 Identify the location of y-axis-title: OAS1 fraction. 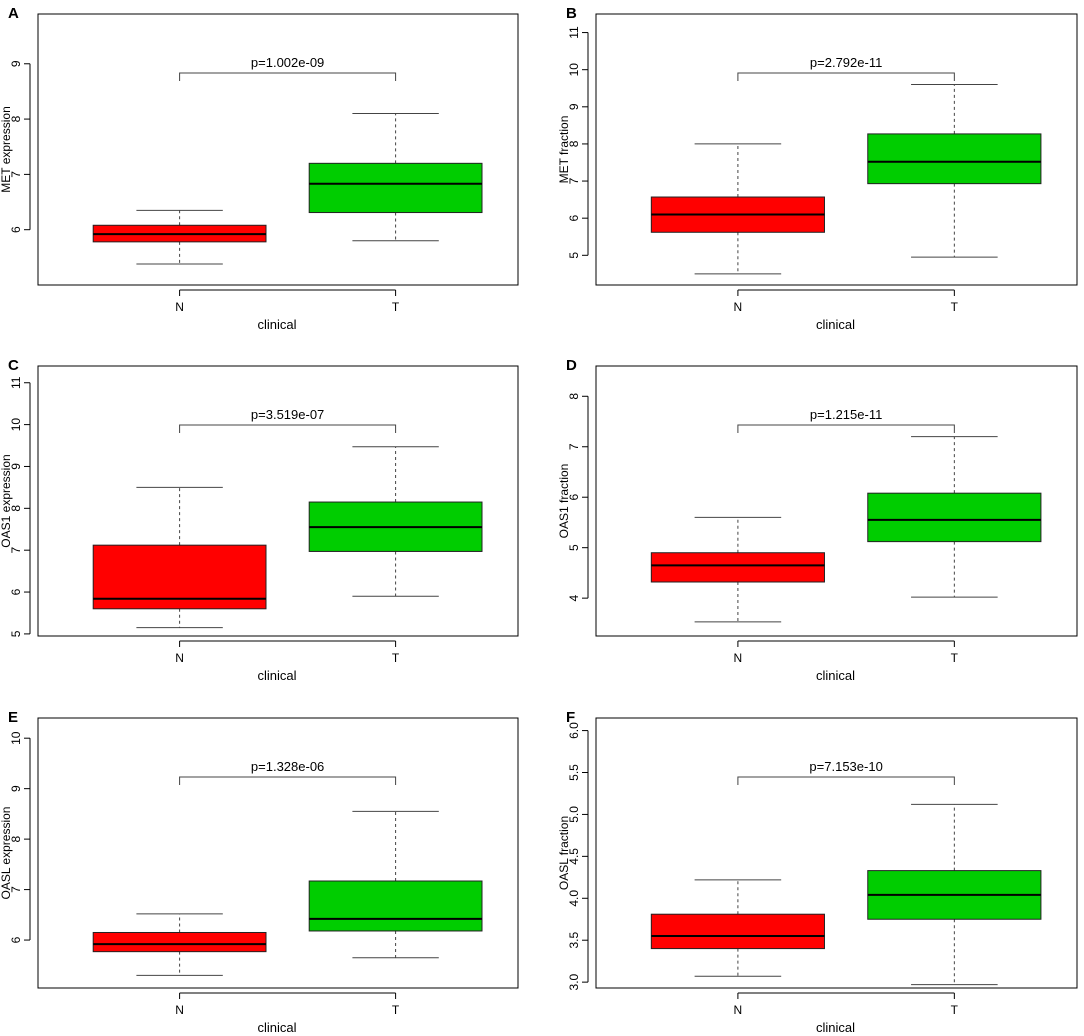
(564, 501).